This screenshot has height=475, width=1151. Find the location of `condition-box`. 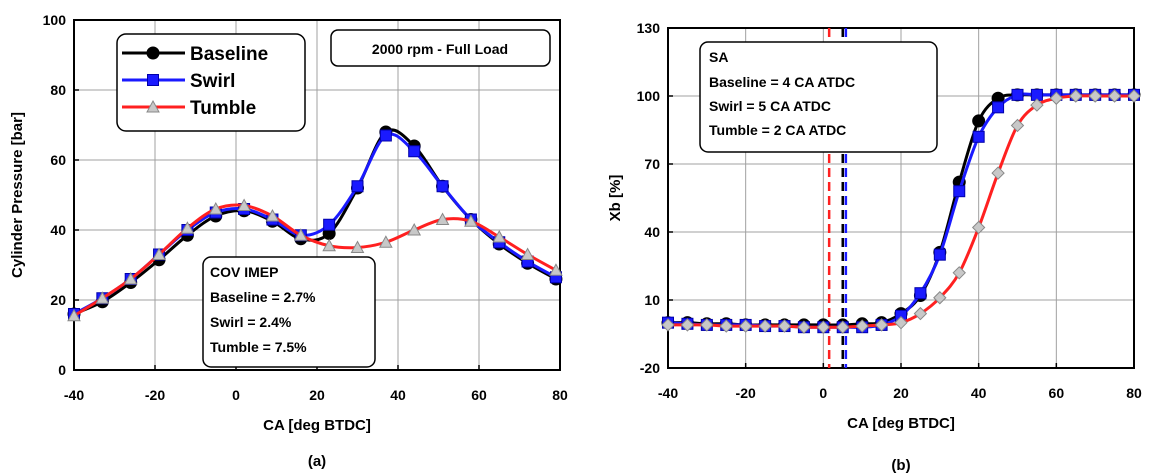

condition-box is located at coordinates (440, 48).